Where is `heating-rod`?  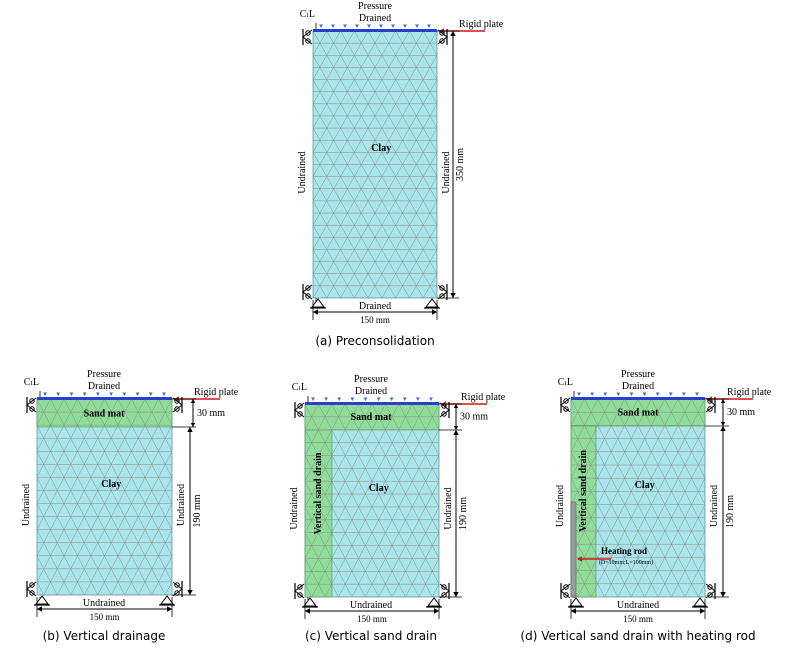
heating-rod is located at coordinates (573, 549).